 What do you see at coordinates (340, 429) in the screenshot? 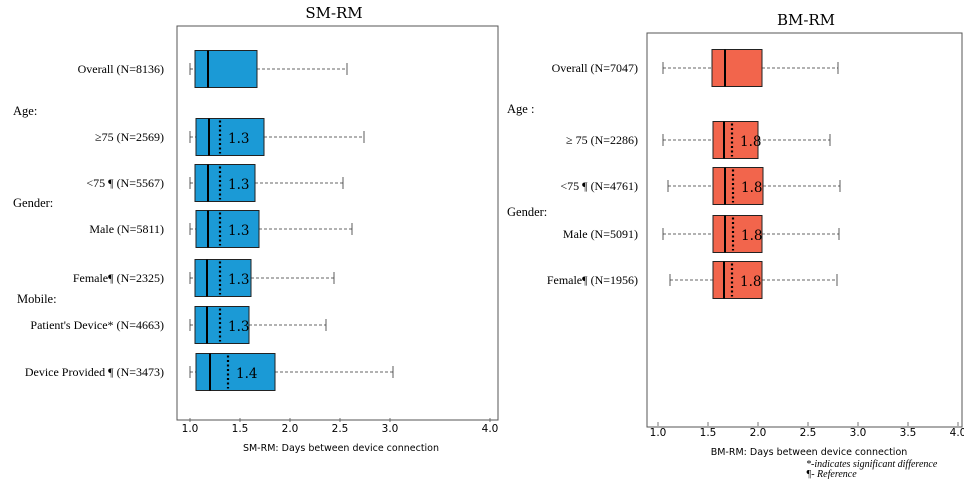
I see `sm-rm-x-tick-label: 2.5` at bounding box center [340, 429].